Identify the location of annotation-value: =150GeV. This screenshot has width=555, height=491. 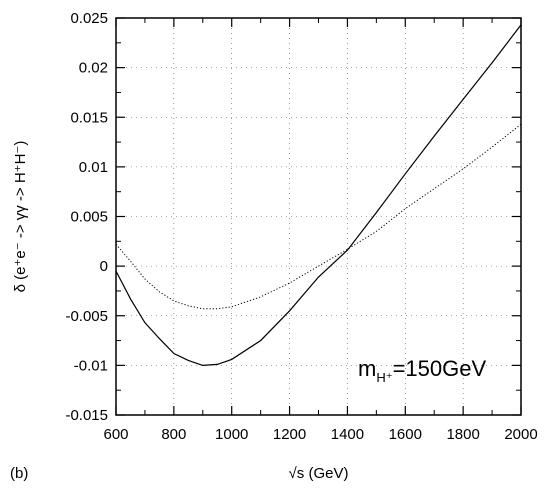
(440, 368).